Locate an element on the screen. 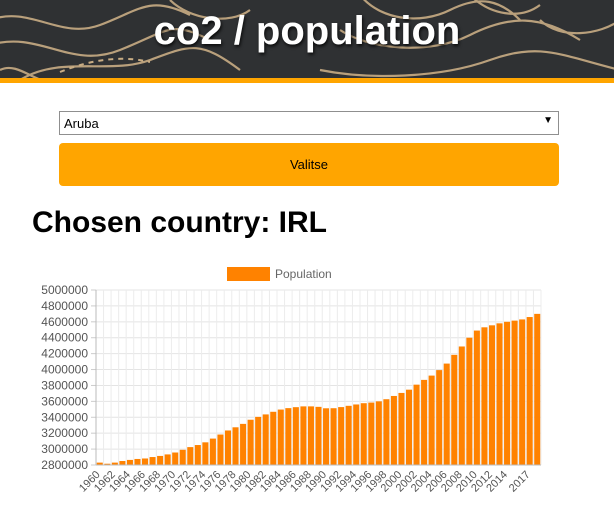 The height and width of the screenshot is (517, 614). bar-1960 is located at coordinates (99, 463).